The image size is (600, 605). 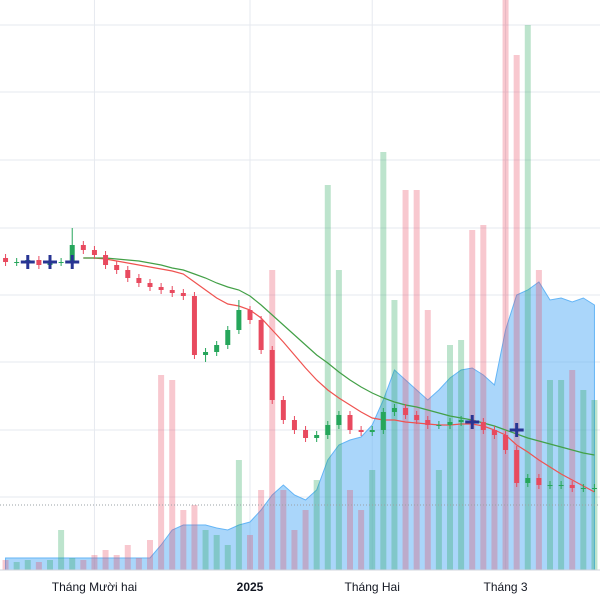 I want to click on x-axis, so click(x=300, y=585).